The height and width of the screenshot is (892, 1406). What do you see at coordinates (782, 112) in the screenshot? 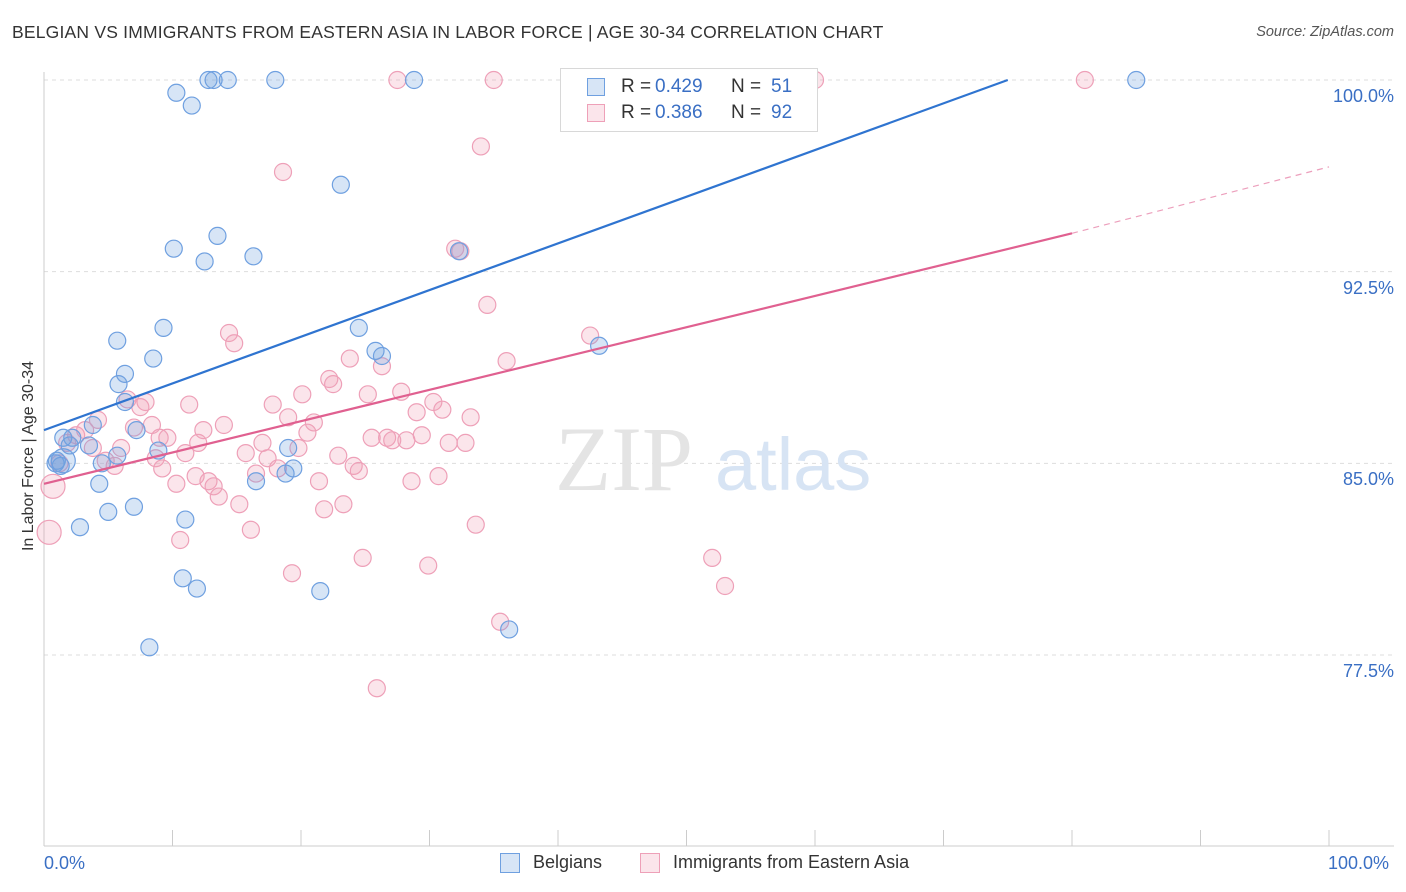
I see `legend-n-value: 92` at bounding box center [782, 112].